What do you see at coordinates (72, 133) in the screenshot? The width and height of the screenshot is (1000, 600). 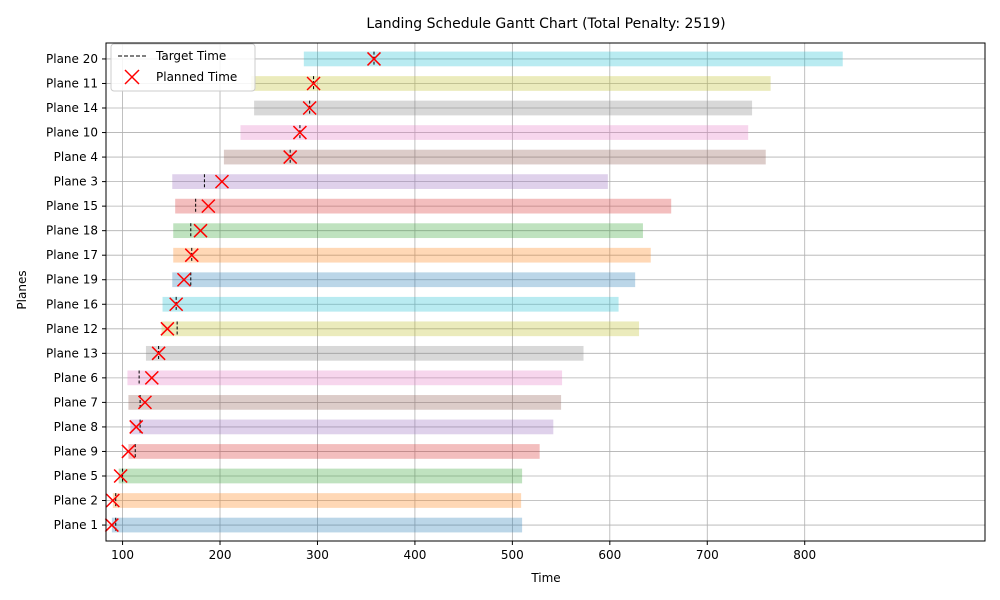 I see `y-tick-label: Plane 10` at bounding box center [72, 133].